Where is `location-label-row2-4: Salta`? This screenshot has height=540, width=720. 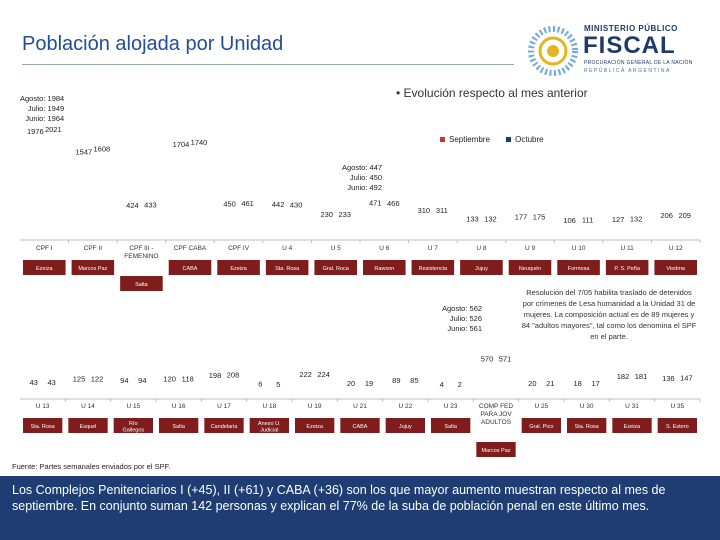 location-label-row2-4: Salta is located at coordinates (178, 427).